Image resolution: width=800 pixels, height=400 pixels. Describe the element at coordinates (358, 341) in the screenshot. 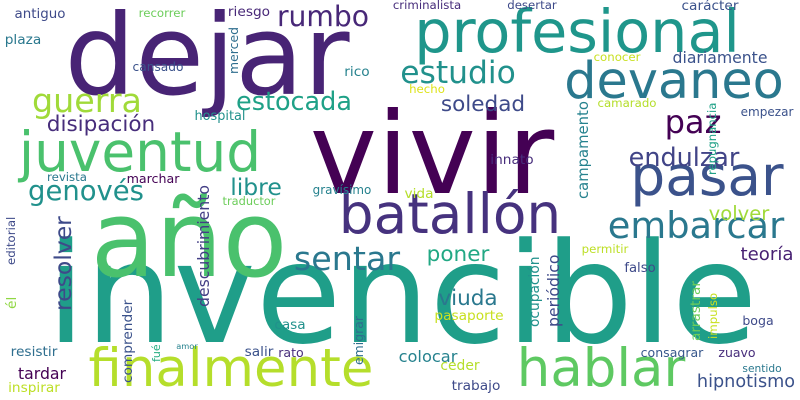

I see `word-emigrar: emigrar` at that location.